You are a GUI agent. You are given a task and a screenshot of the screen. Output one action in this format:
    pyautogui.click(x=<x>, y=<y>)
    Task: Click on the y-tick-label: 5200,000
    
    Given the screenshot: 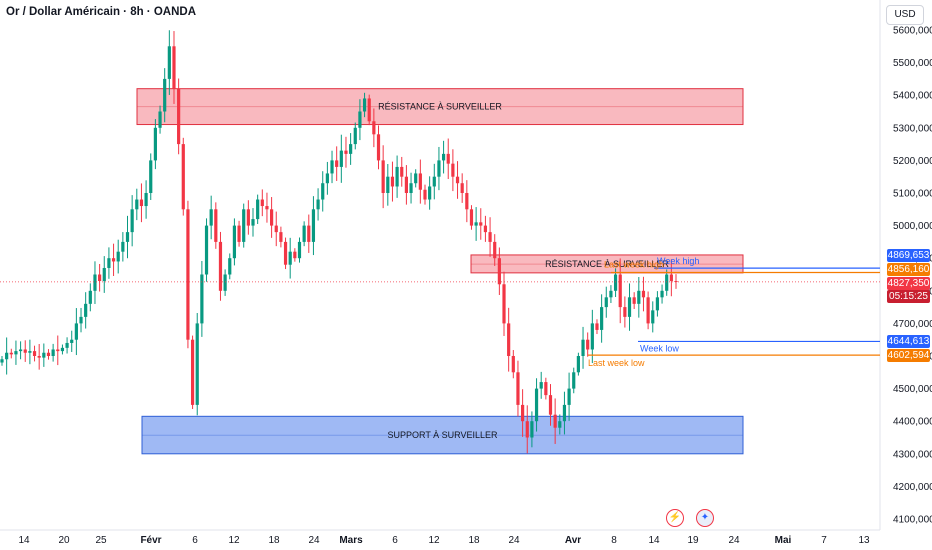 What is the action you would take?
    pyautogui.click(x=912, y=161)
    